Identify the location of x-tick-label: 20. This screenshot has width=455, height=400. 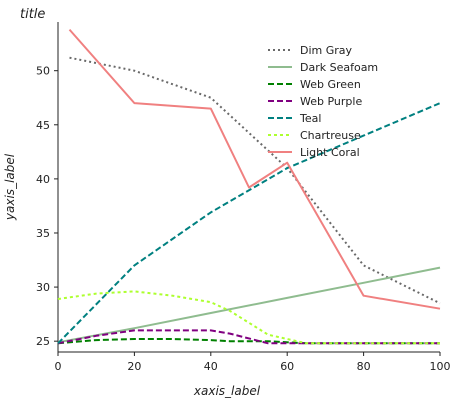
(134, 366).